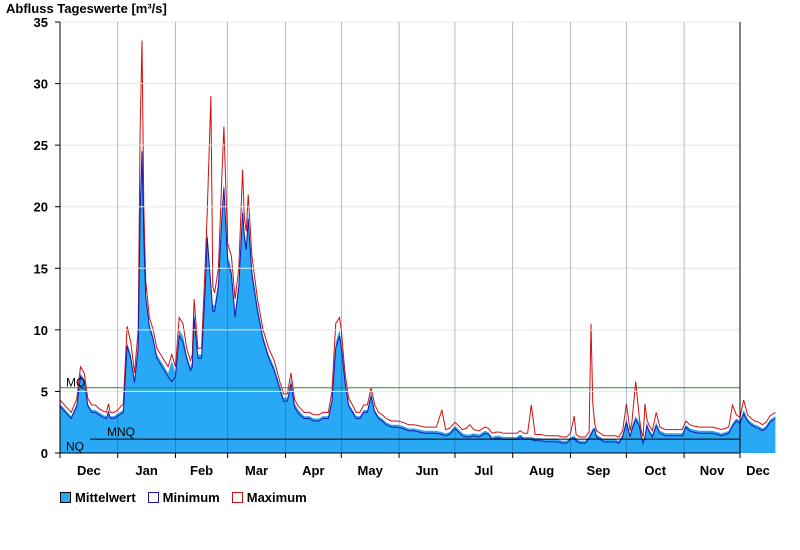 This screenshot has width=800, height=550. What do you see at coordinates (86, 8) in the screenshot?
I see `chart-title: Abfluss Tageswerte [m³/s]` at bounding box center [86, 8].